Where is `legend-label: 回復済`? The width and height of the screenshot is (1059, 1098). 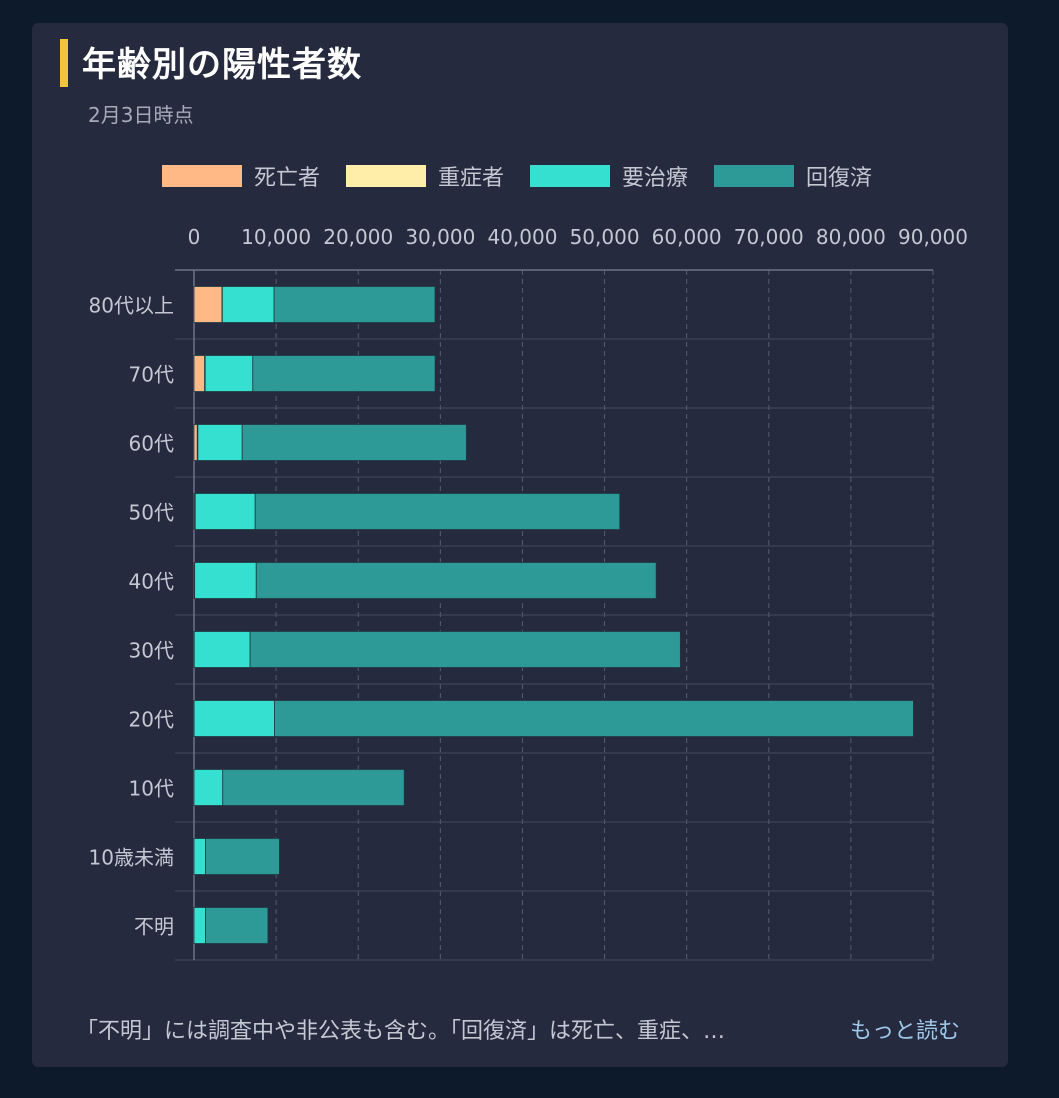 legend-label: 回復済 is located at coordinates (839, 178).